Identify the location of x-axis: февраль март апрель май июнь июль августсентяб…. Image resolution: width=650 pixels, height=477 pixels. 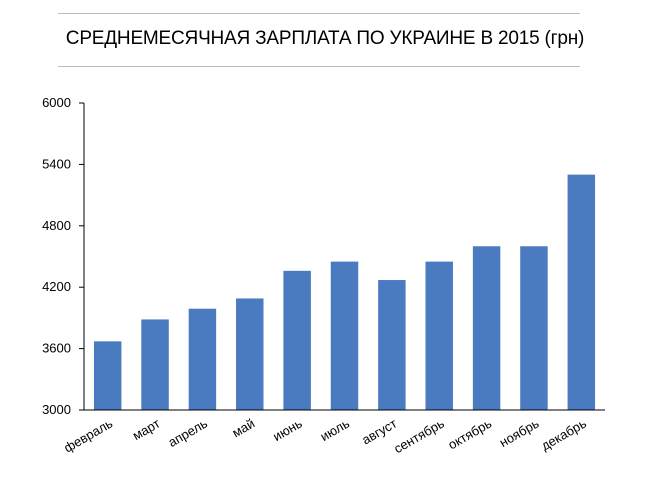
(333, 432).